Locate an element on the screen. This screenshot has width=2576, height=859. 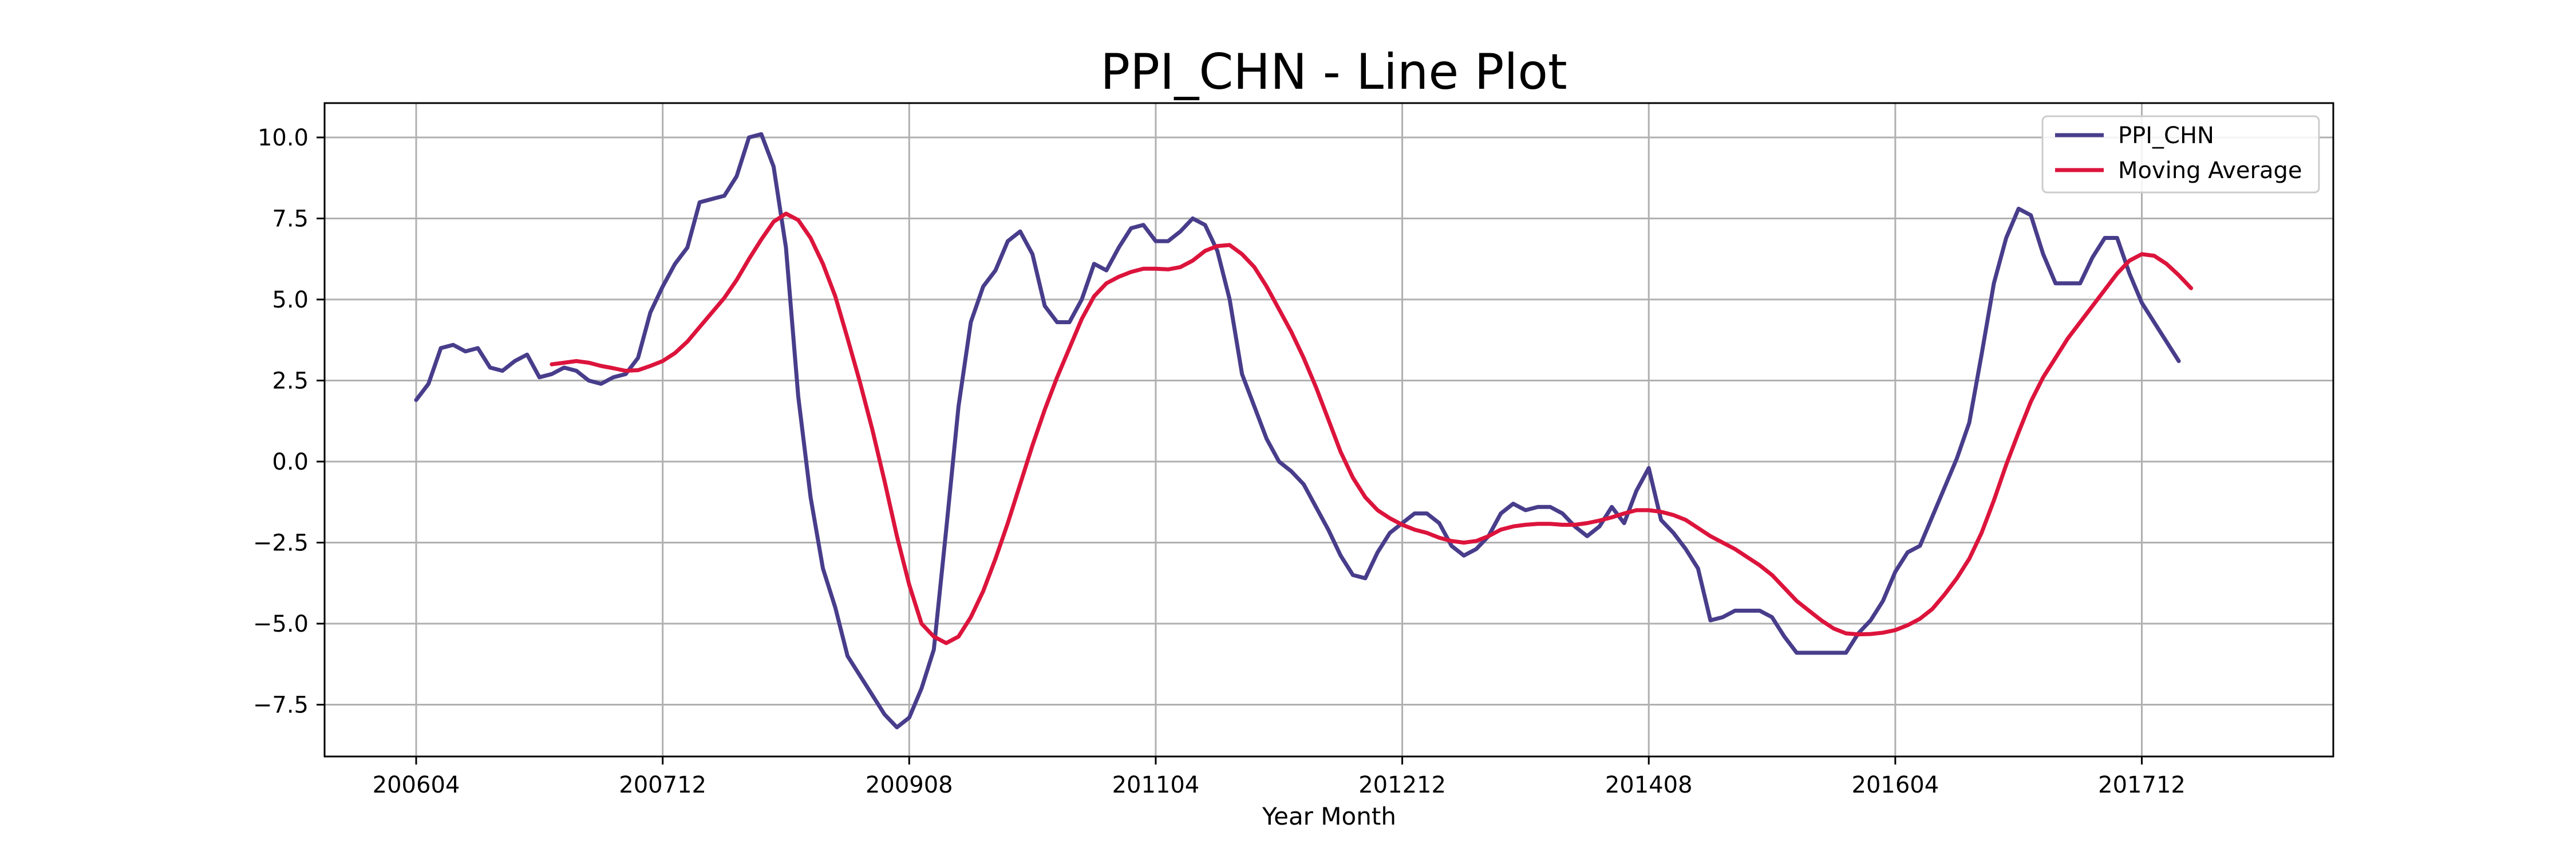
legend-label: PPI_CHN is located at coordinates (2166, 136).